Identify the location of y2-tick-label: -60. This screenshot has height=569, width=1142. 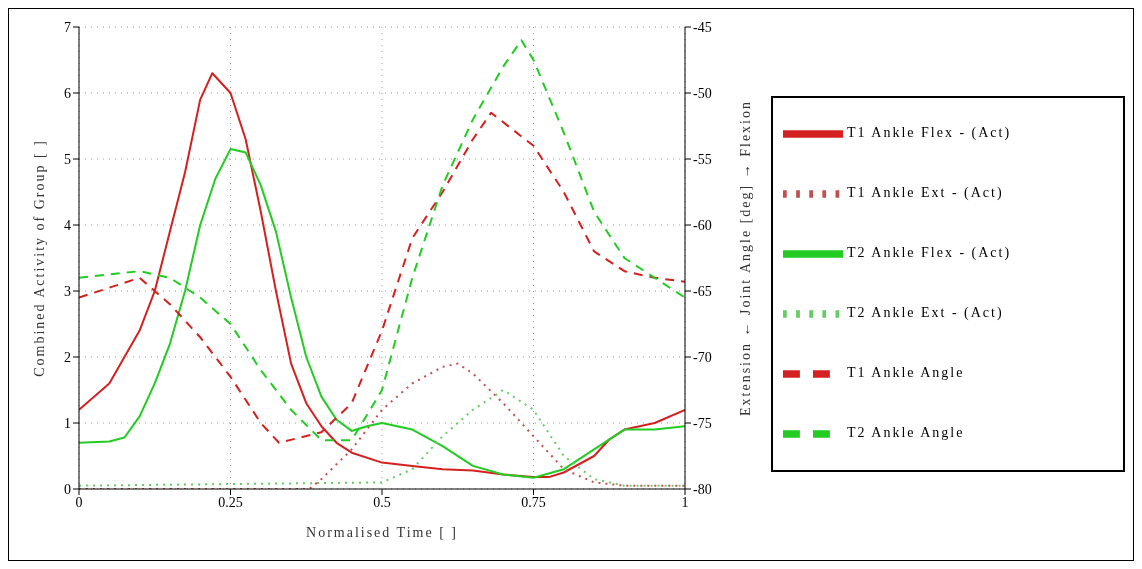
(702, 225).